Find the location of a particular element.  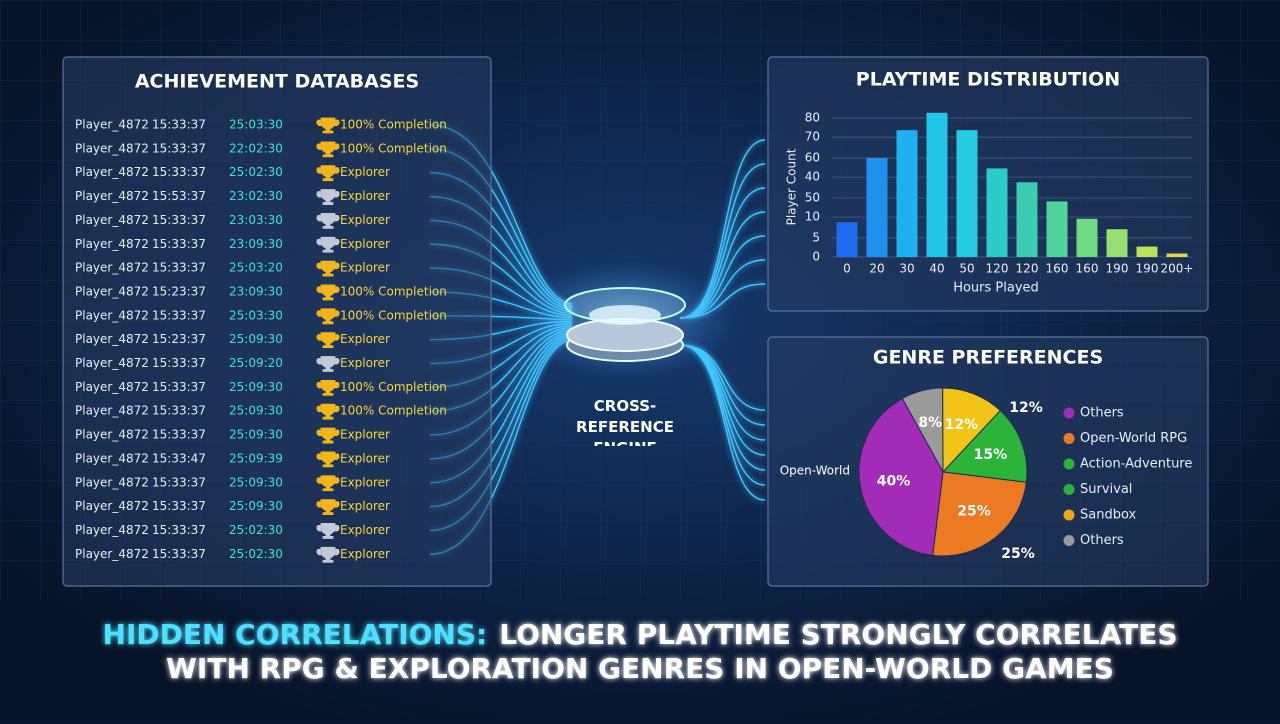

y-tick-label: 60 is located at coordinates (812, 157).